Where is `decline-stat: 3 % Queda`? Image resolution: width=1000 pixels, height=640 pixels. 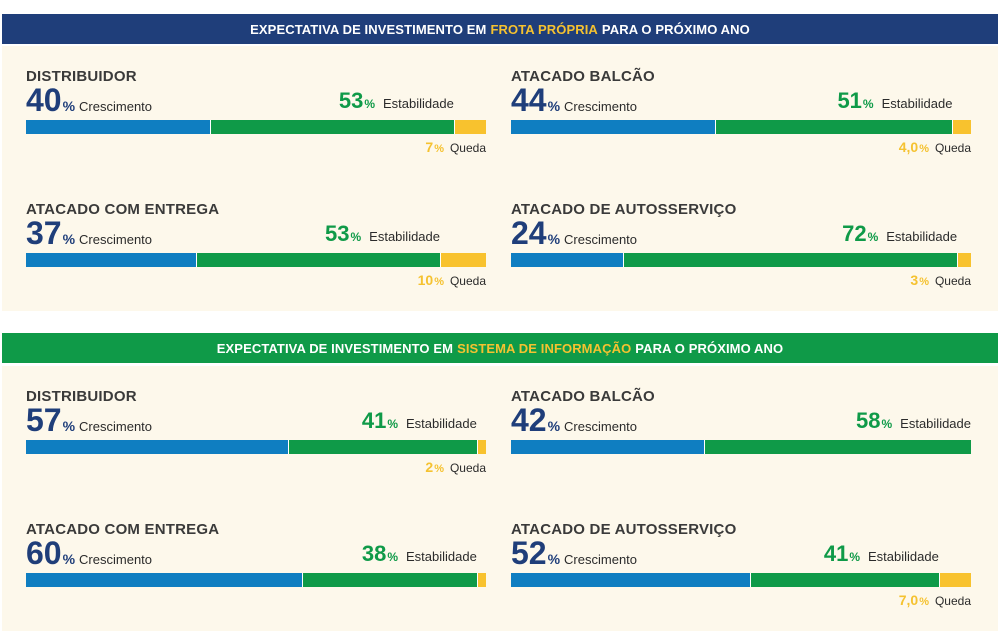
decline-stat: 3 % Queda is located at coordinates (940, 280).